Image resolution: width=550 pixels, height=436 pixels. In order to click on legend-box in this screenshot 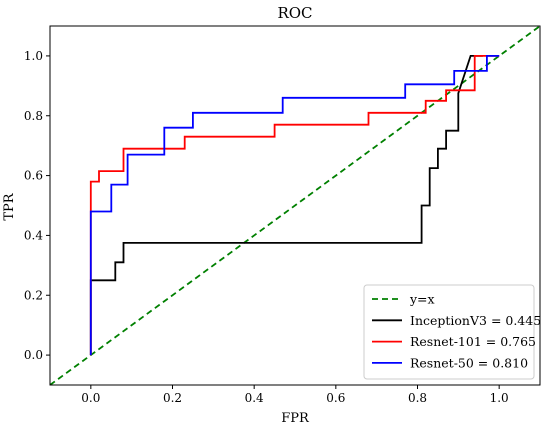, I will do `click(449, 332)`.